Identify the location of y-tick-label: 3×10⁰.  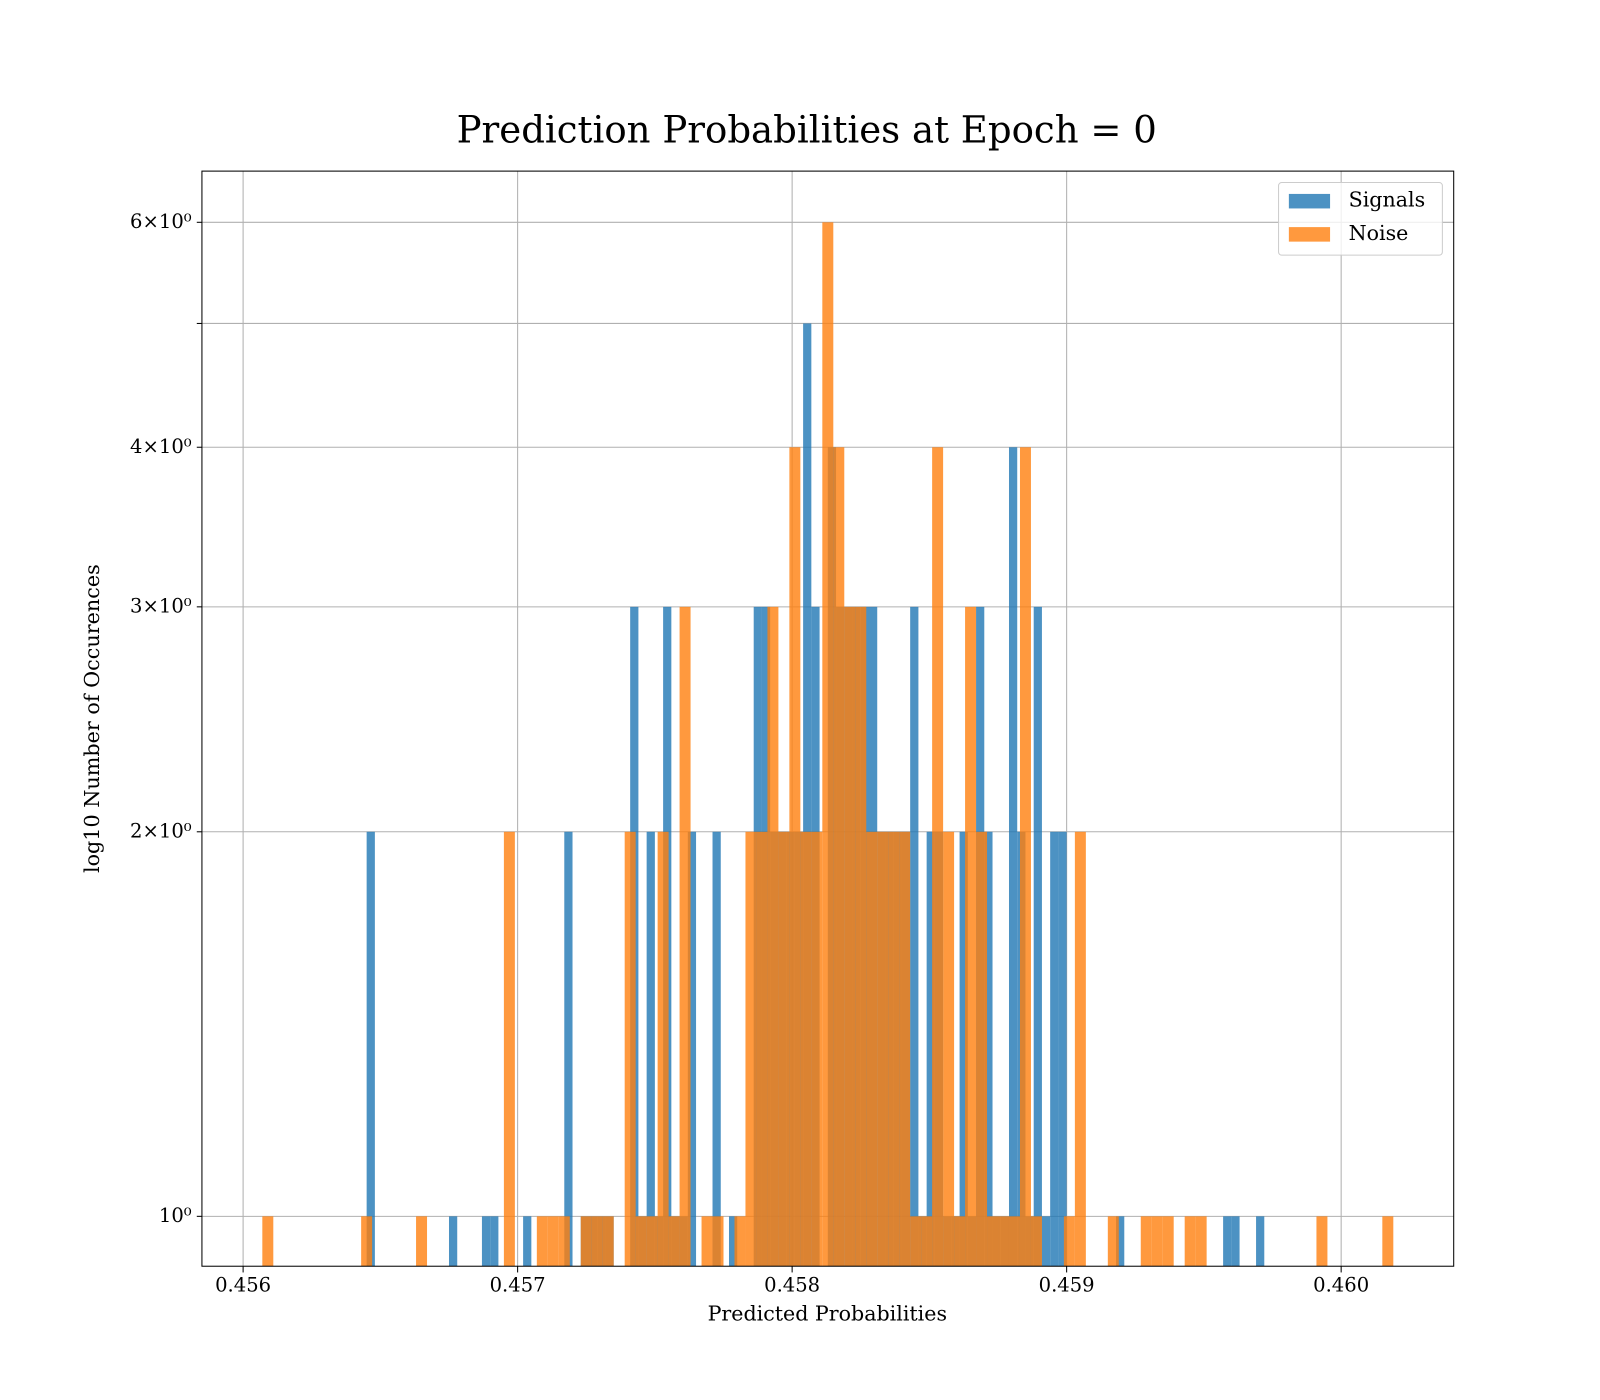
(161, 605).